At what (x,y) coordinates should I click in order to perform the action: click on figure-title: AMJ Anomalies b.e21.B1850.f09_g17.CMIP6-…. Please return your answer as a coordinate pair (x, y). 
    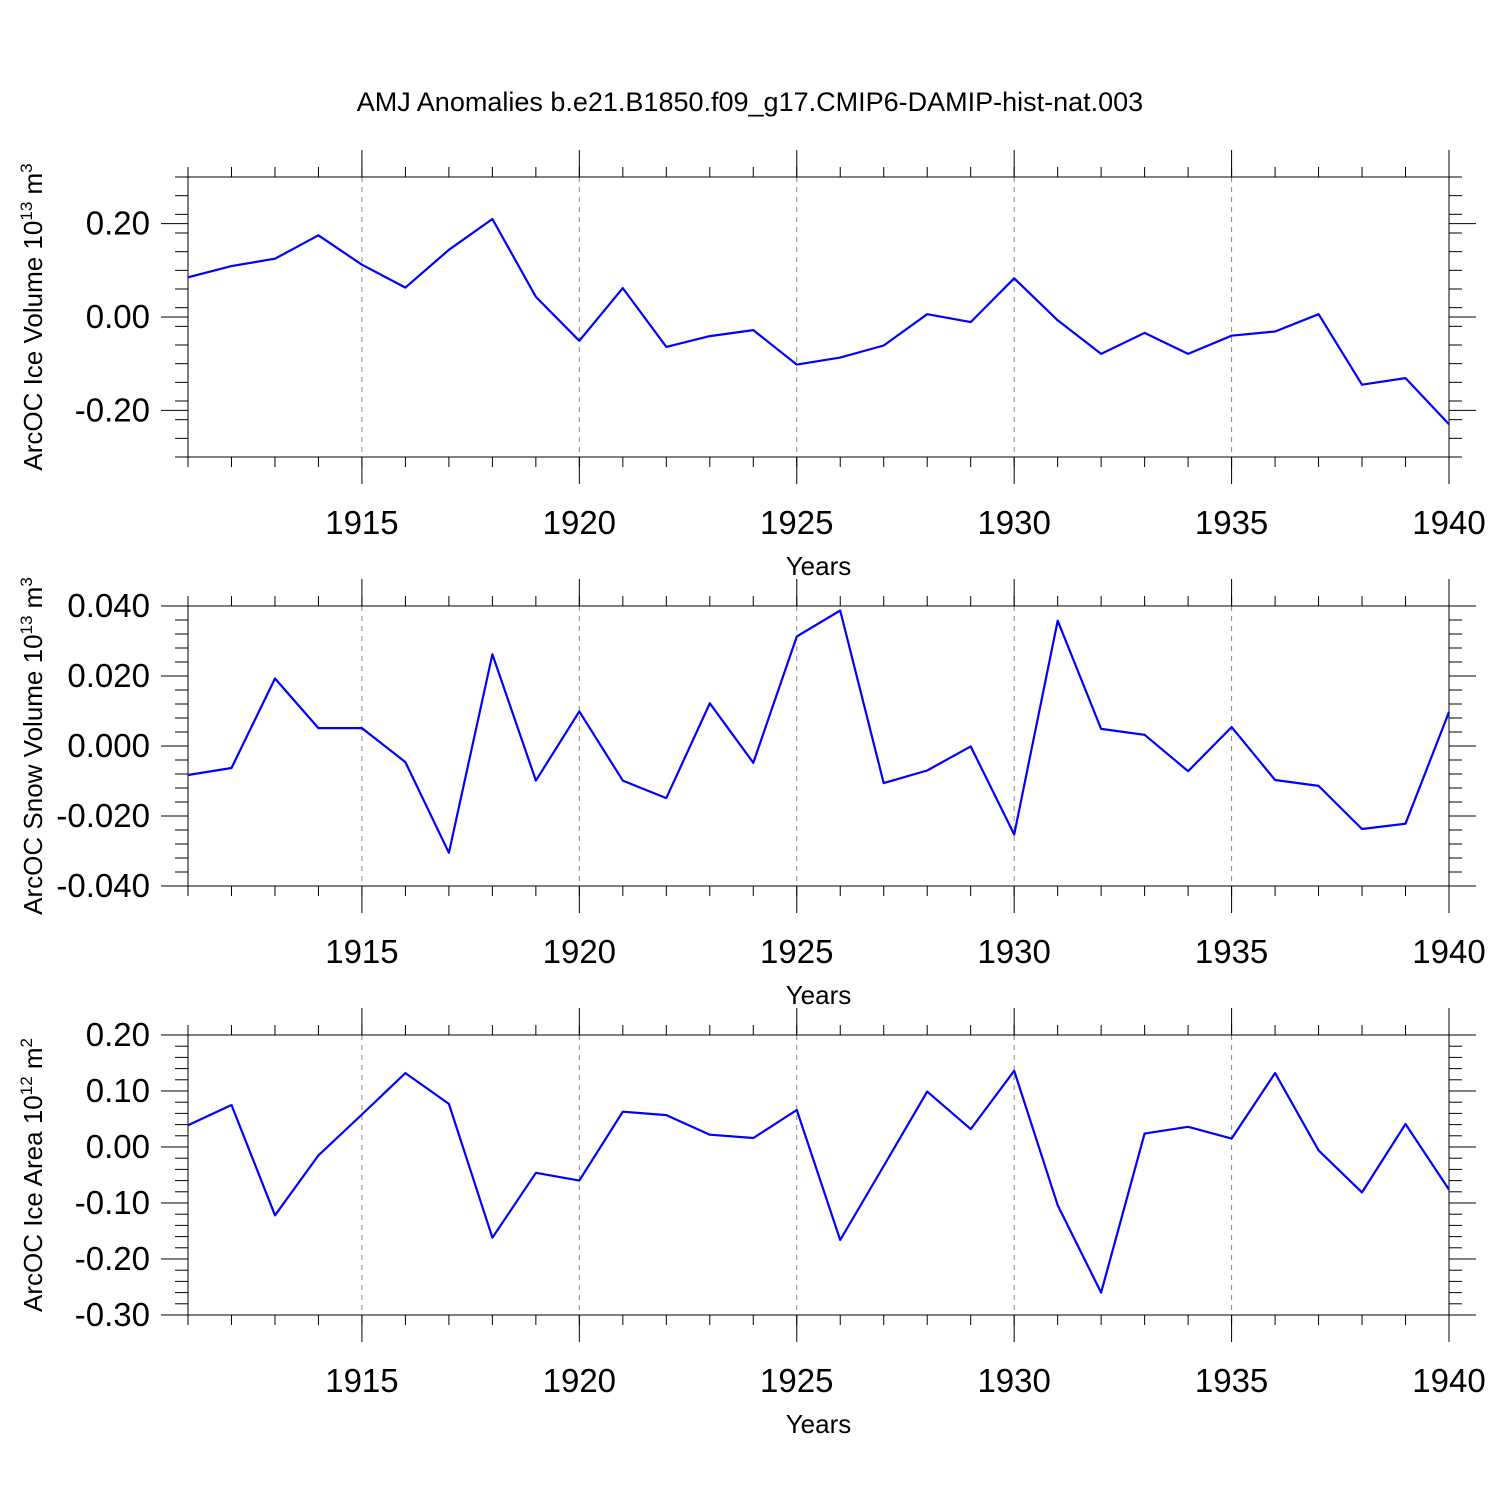
    Looking at the image, I should click on (750, 102).